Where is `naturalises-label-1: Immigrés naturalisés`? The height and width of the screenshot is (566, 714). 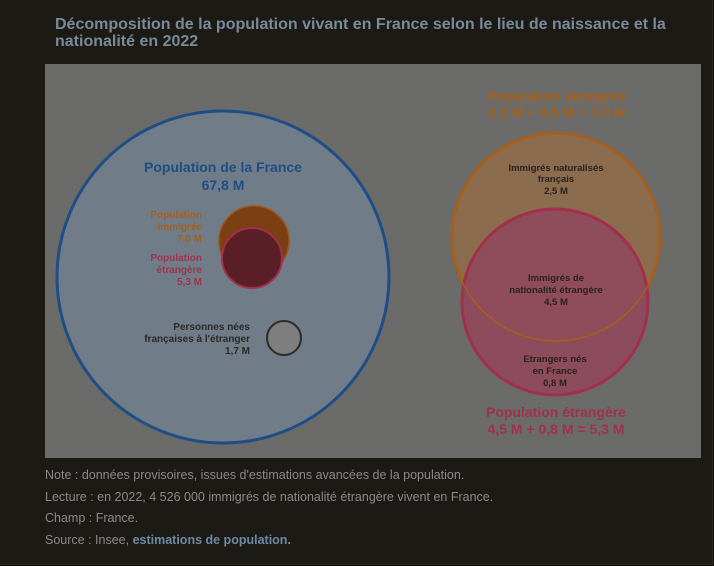
naturalises-label-1: Immigrés naturalisés is located at coordinates (555, 168).